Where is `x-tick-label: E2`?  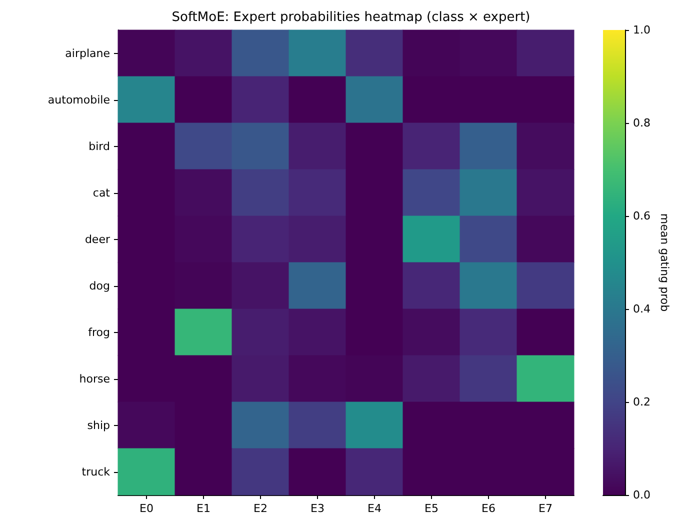 x-tick-label: E2 is located at coordinates (261, 508).